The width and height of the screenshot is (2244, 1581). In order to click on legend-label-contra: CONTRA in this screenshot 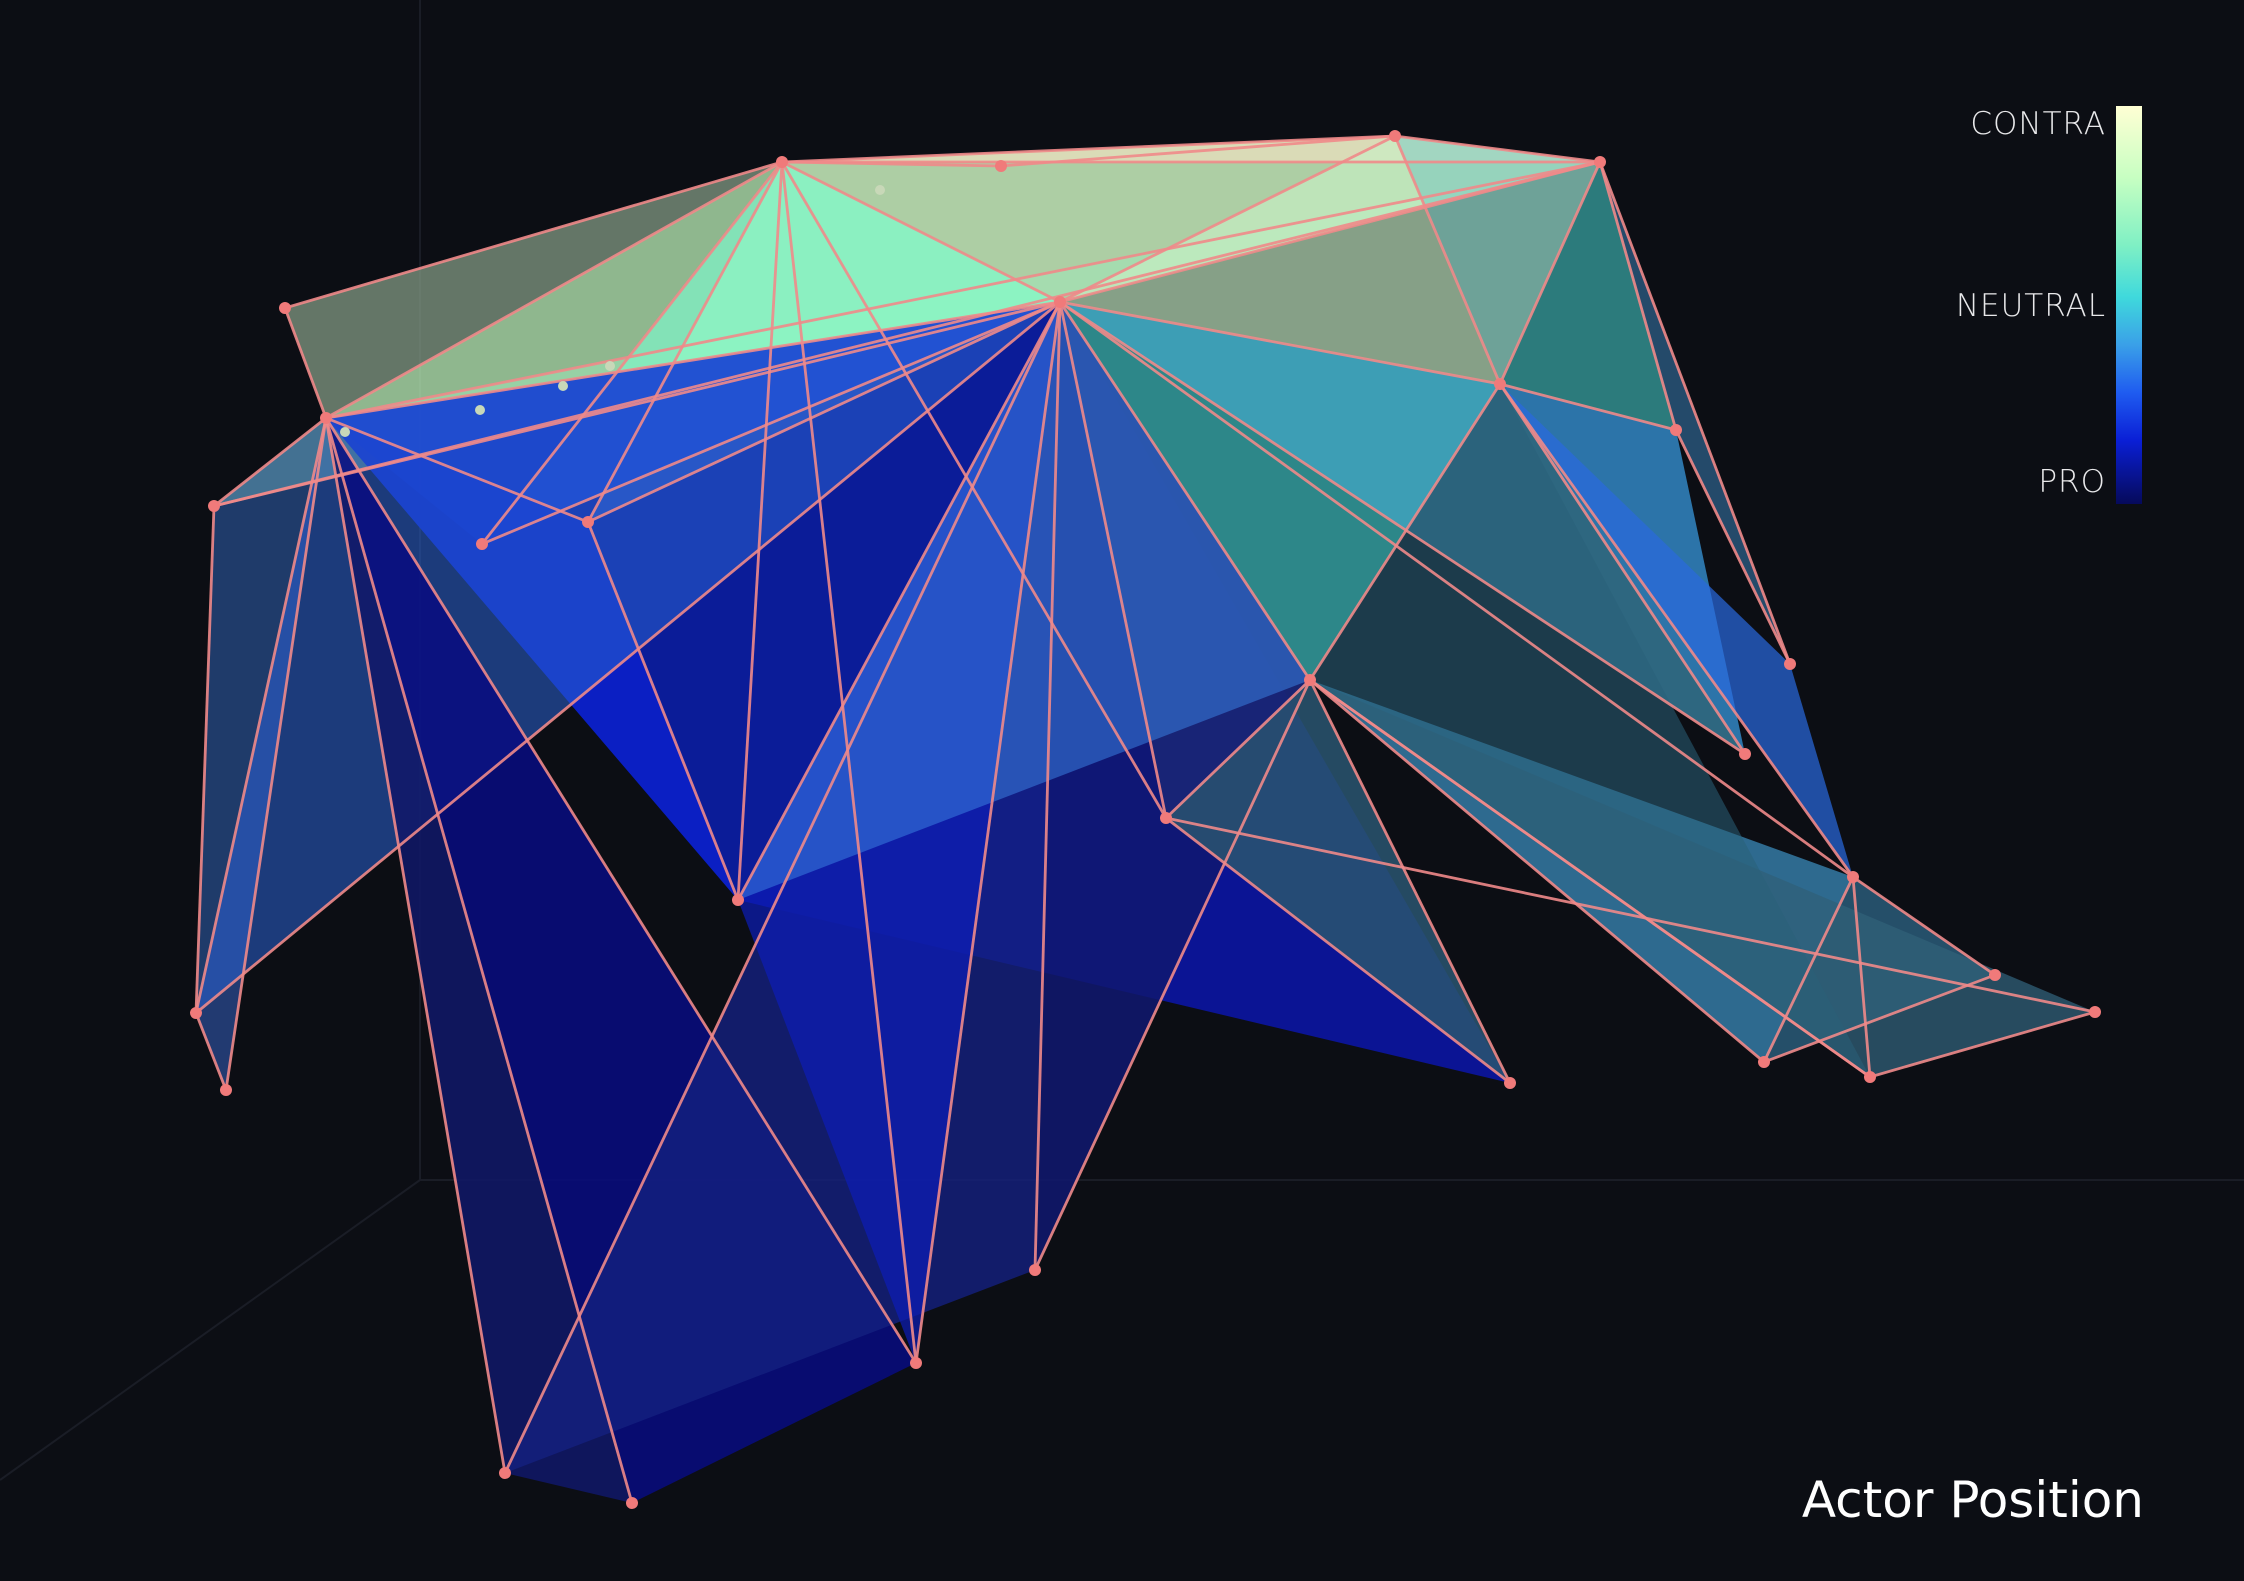, I will do `click(2038, 124)`.